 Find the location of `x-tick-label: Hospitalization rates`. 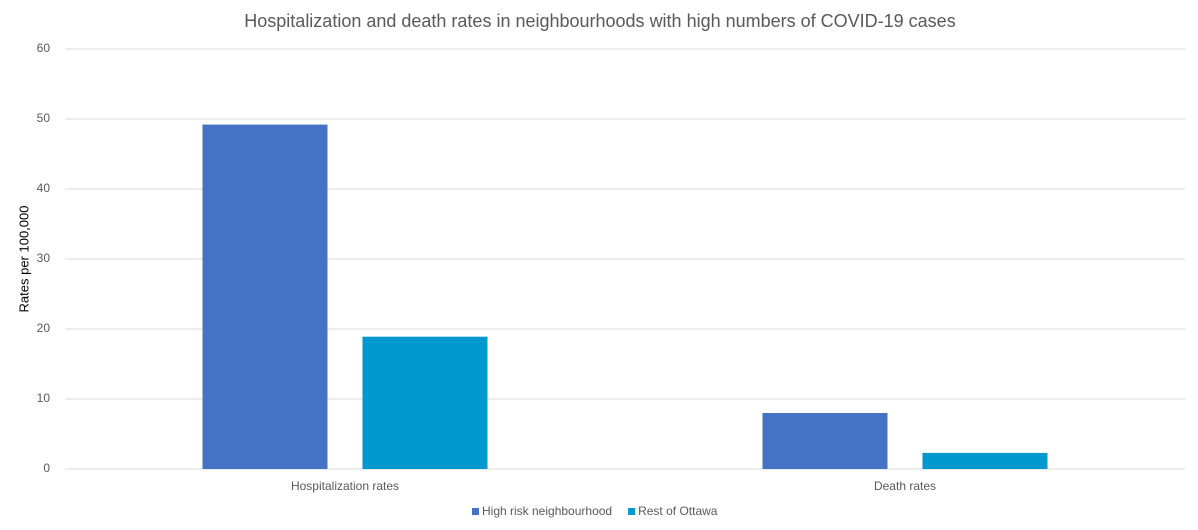

x-tick-label: Hospitalization rates is located at coordinates (345, 486).